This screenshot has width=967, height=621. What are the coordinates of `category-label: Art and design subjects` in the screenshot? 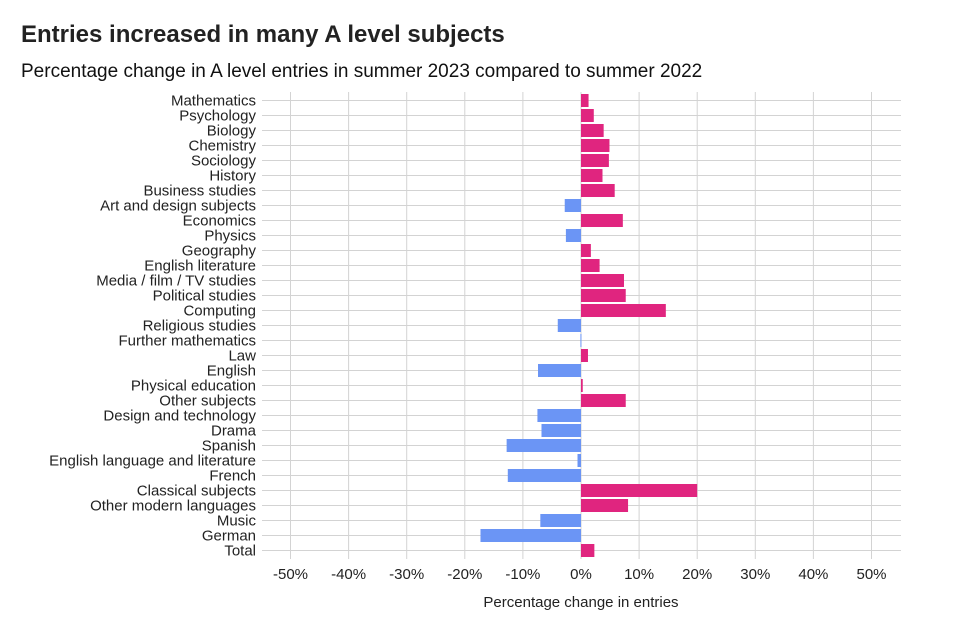 It's located at (178, 206).